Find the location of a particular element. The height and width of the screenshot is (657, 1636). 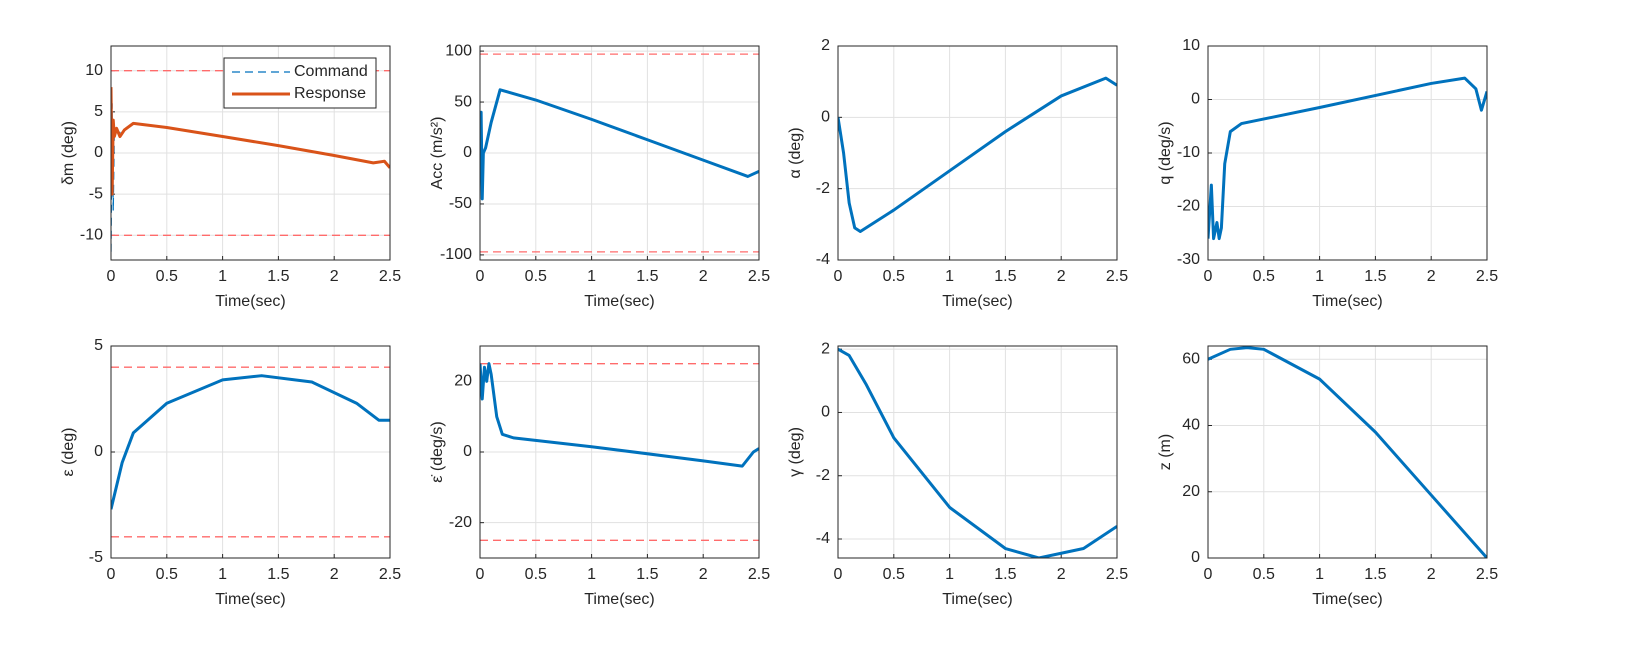

y-axis-label: Acc (m/s²) is located at coordinates (437, 153).